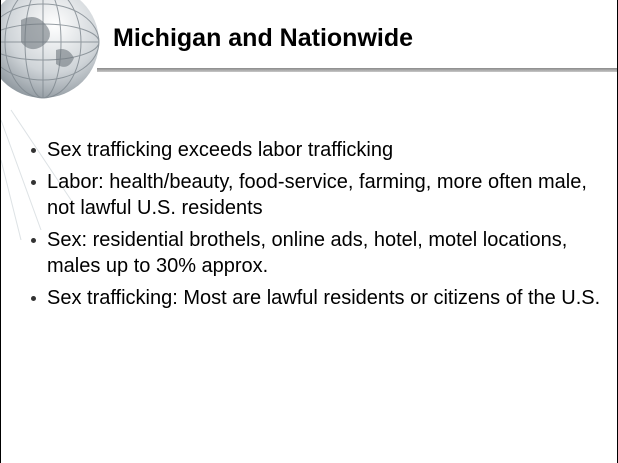 The height and width of the screenshot is (463, 618). I want to click on title-rule, so click(357, 70).